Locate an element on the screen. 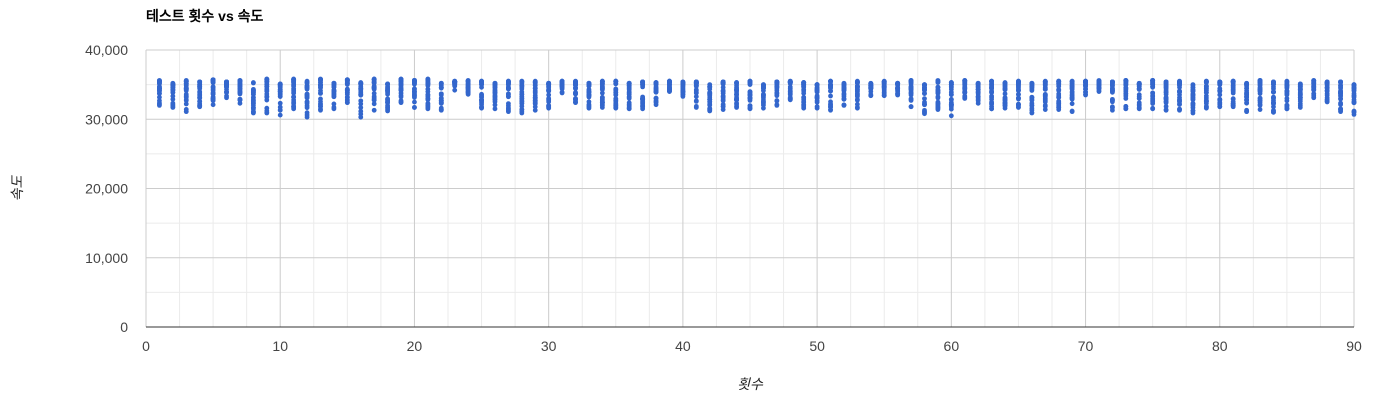  x-tick-label: 90 is located at coordinates (1354, 346).